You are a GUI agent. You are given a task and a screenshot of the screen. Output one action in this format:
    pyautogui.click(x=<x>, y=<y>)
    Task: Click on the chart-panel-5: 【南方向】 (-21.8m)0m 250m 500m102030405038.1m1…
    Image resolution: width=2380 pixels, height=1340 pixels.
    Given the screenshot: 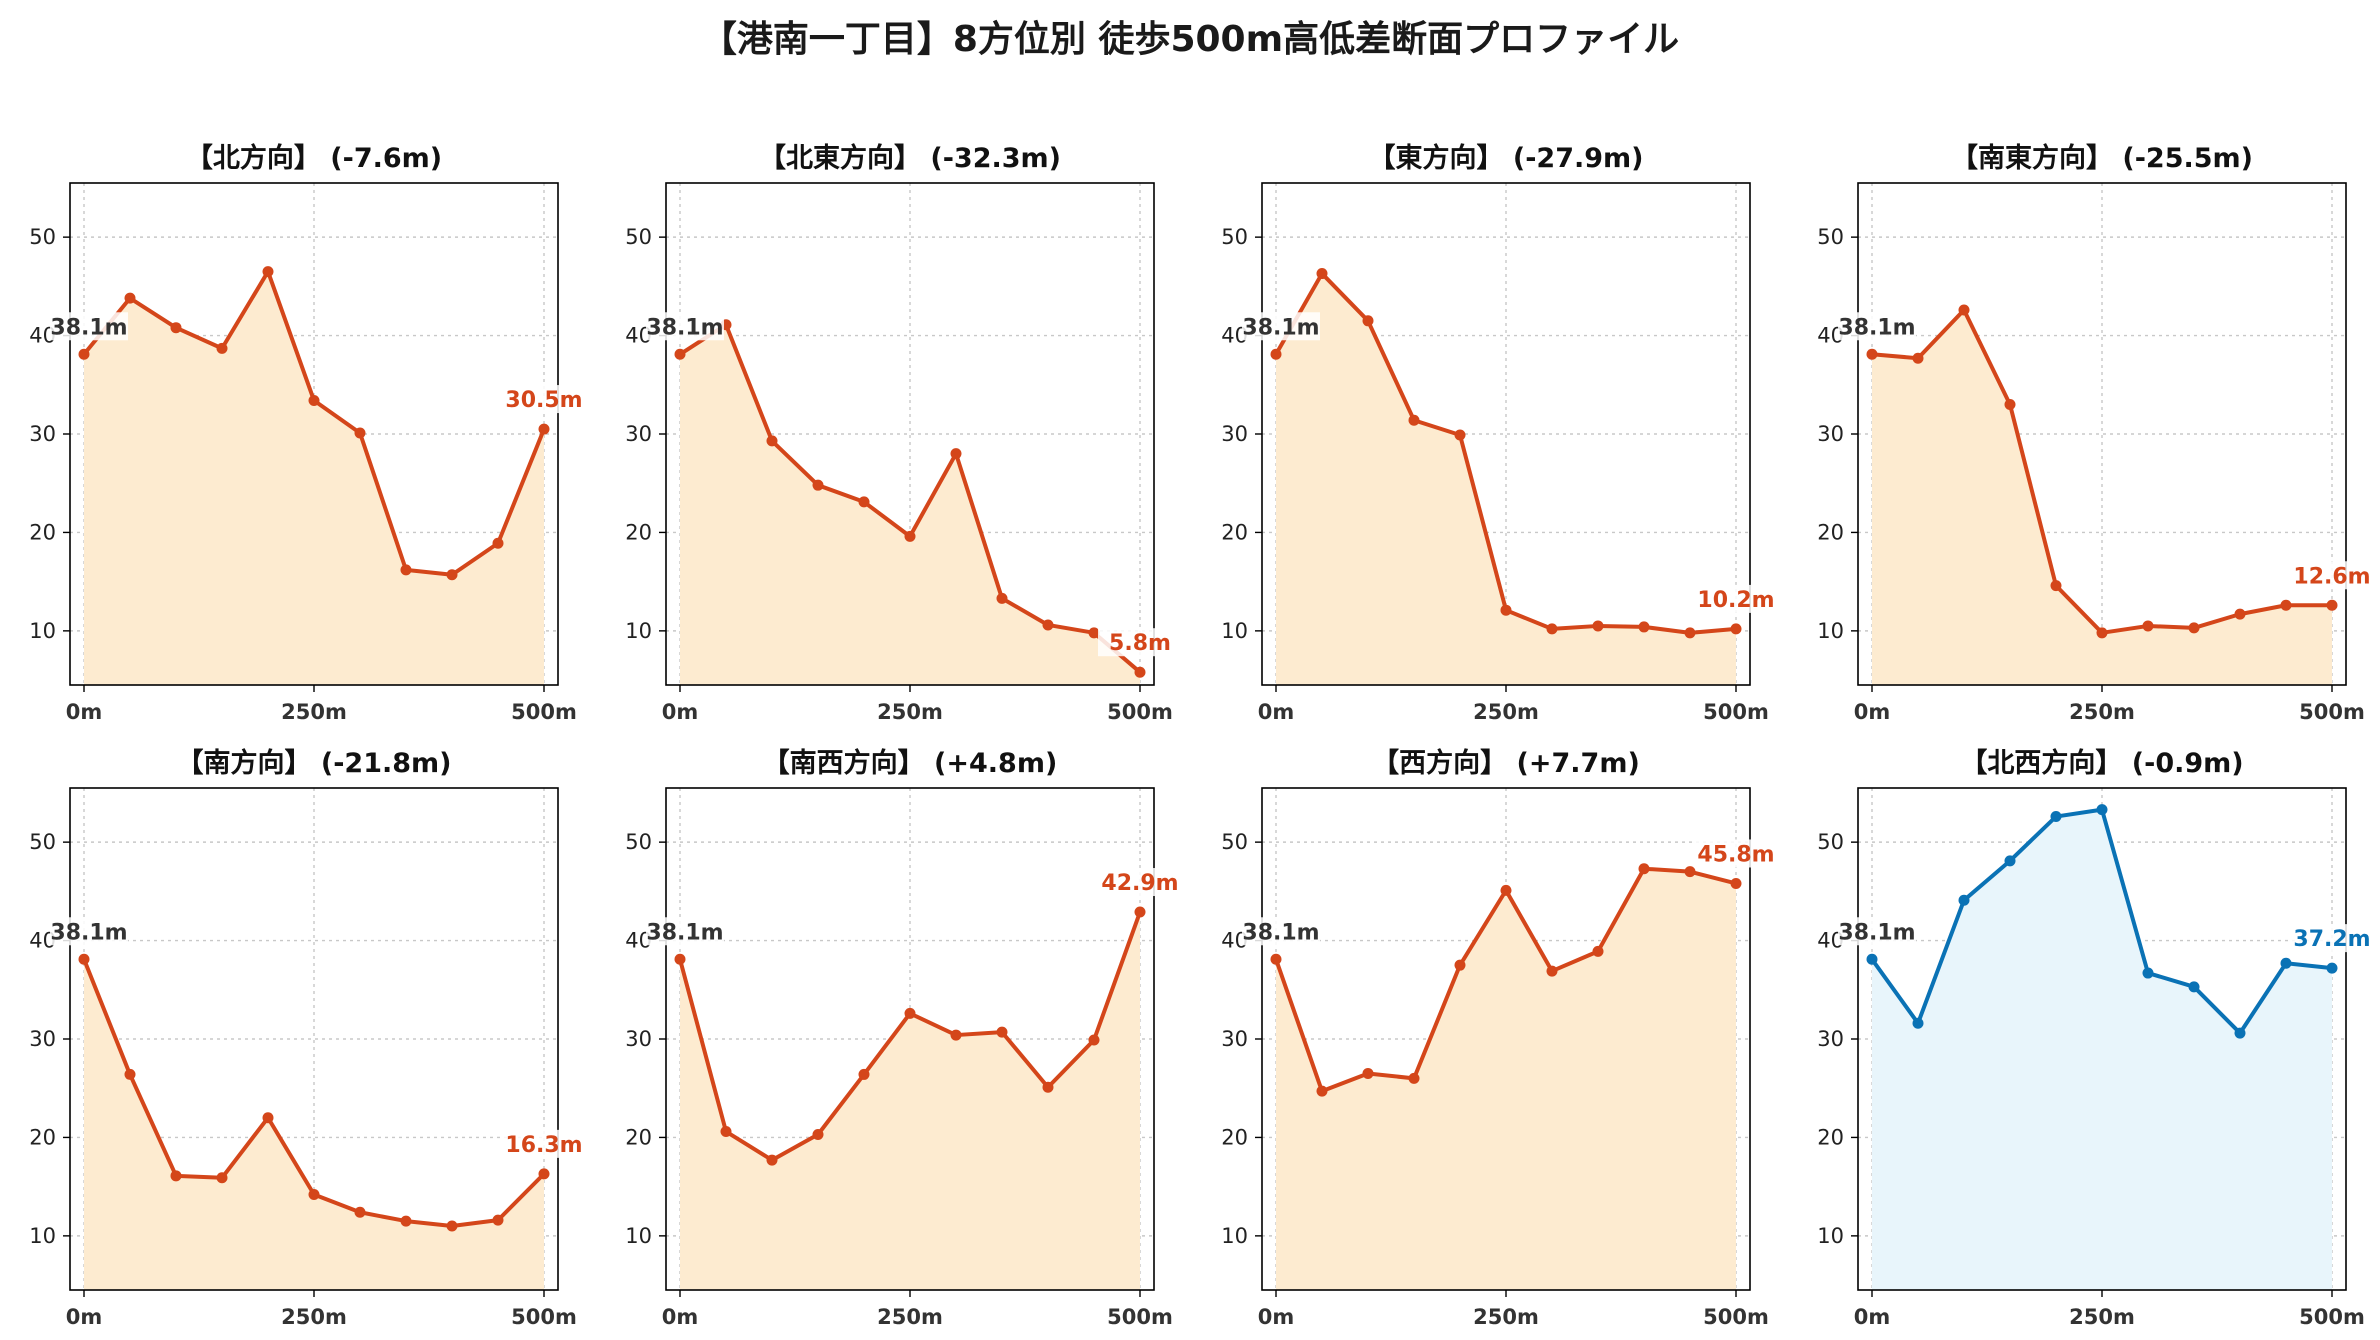 What is the action you would take?
    pyautogui.click(x=307, y=1038)
    